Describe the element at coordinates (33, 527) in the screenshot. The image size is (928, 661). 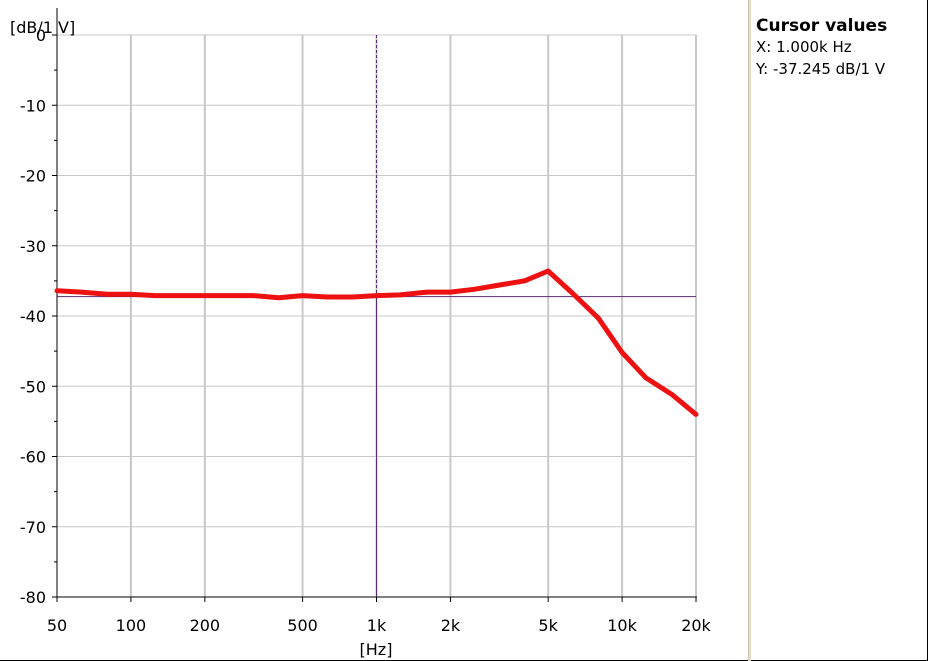
I see `y-tick-label: -70` at that location.